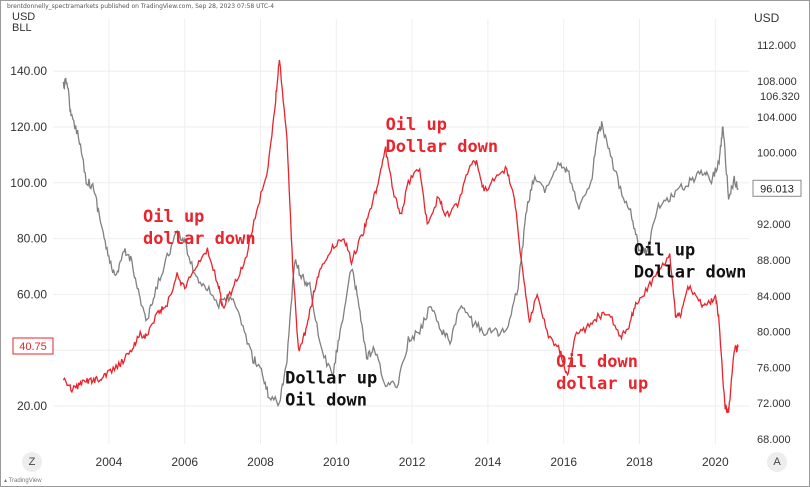 The height and width of the screenshot is (487, 810). Describe the element at coordinates (336, 462) in the screenshot. I see `x-tick-label: 2010` at that location.